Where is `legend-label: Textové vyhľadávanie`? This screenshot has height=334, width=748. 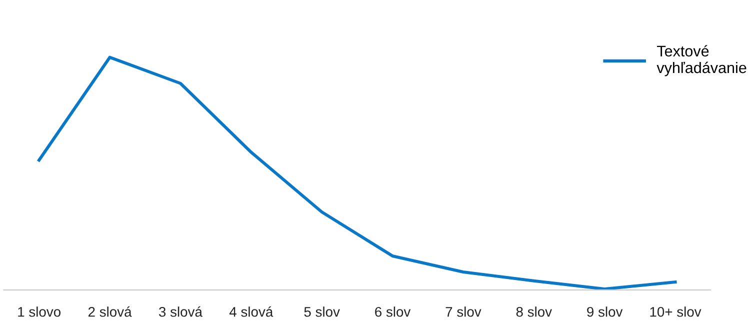
legend-label: Textové vyhľadávanie is located at coordinates (701, 60).